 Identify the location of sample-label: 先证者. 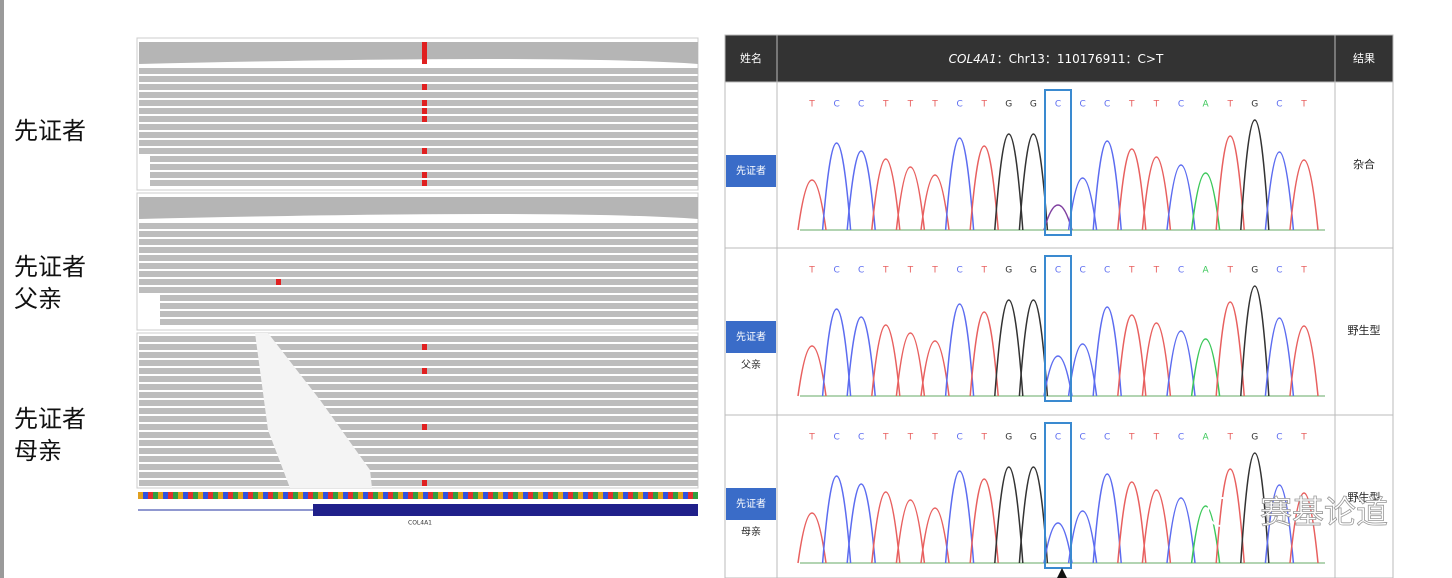
(50, 131).